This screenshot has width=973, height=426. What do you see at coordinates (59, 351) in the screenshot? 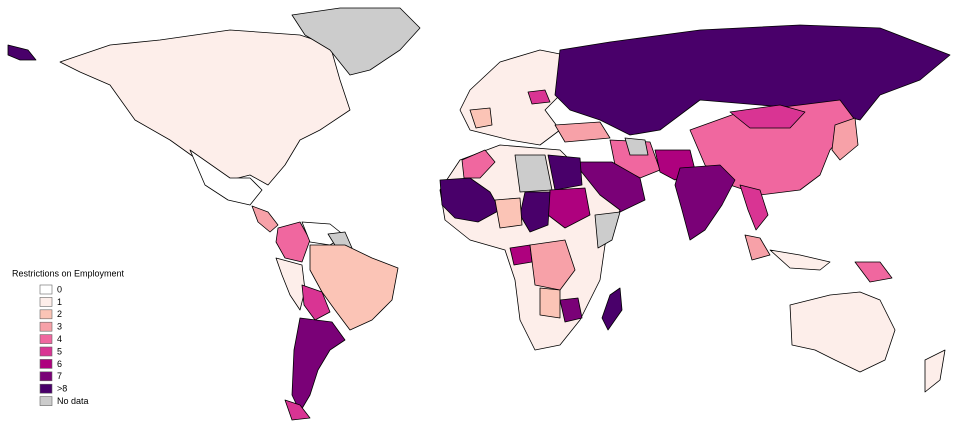
I see `legend-label: 5` at bounding box center [59, 351].